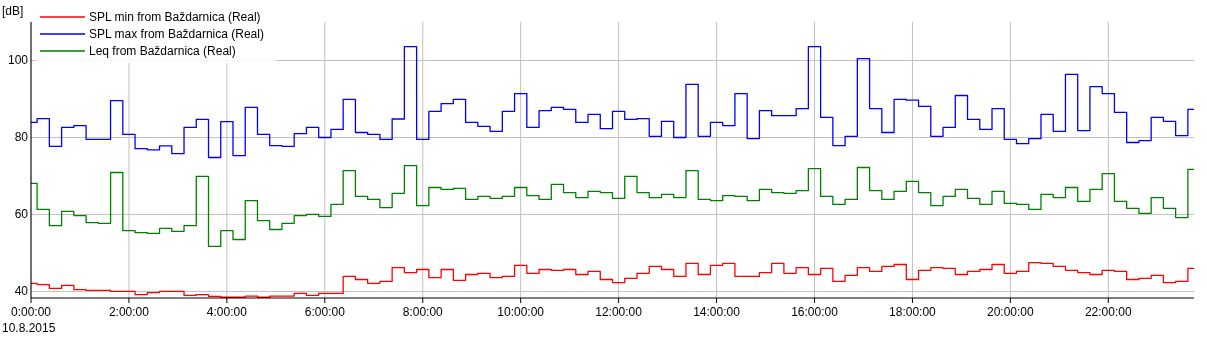 The height and width of the screenshot is (338, 1207). I want to click on x-tick-label: 2:00:00, so click(129, 312).